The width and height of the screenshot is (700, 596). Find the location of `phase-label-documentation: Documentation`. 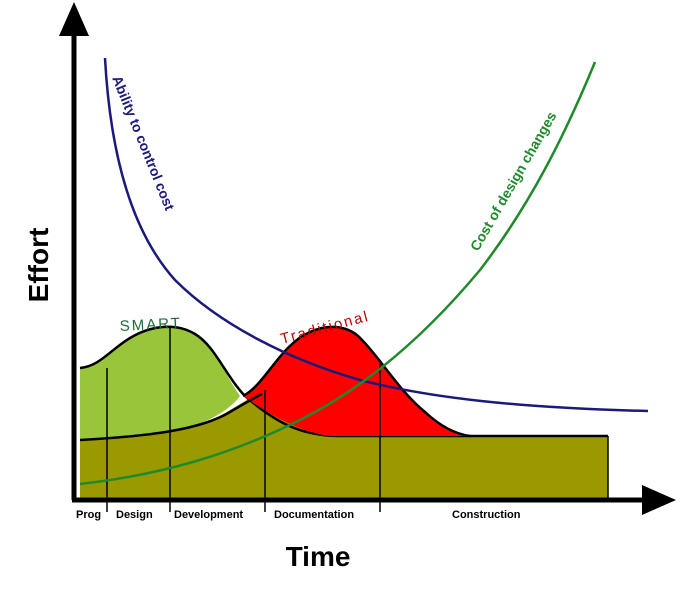

phase-label-documentation: Documentation is located at coordinates (314, 515).